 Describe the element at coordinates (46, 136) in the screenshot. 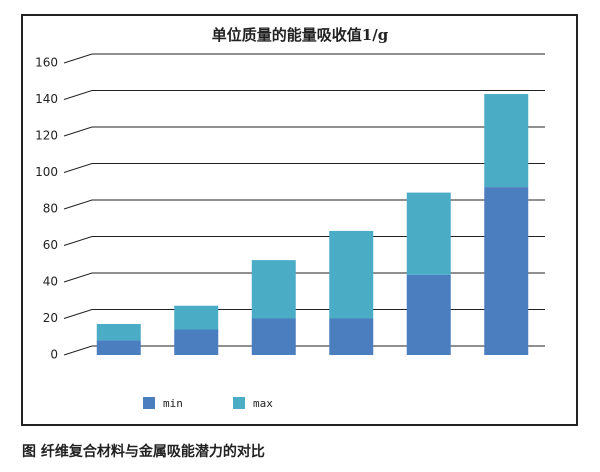

I see `y-tick-label: 120` at that location.